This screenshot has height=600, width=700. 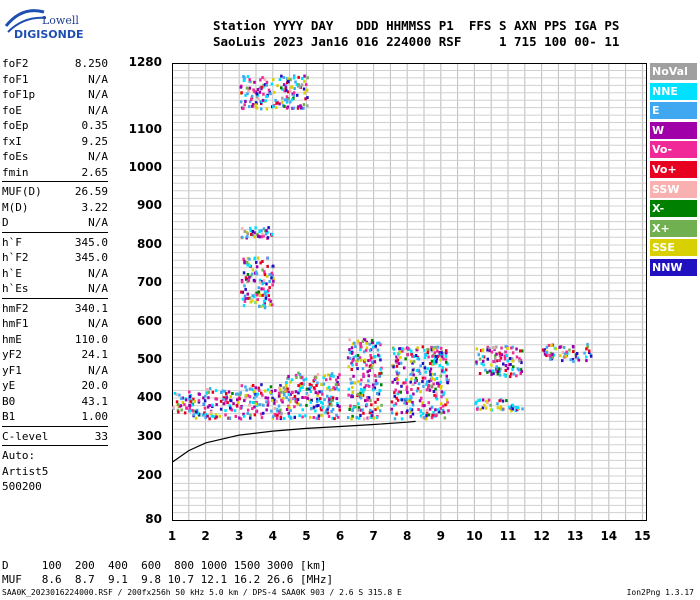 What do you see at coordinates (508, 536) in the screenshot?
I see `x-tick-label: 11` at bounding box center [508, 536].